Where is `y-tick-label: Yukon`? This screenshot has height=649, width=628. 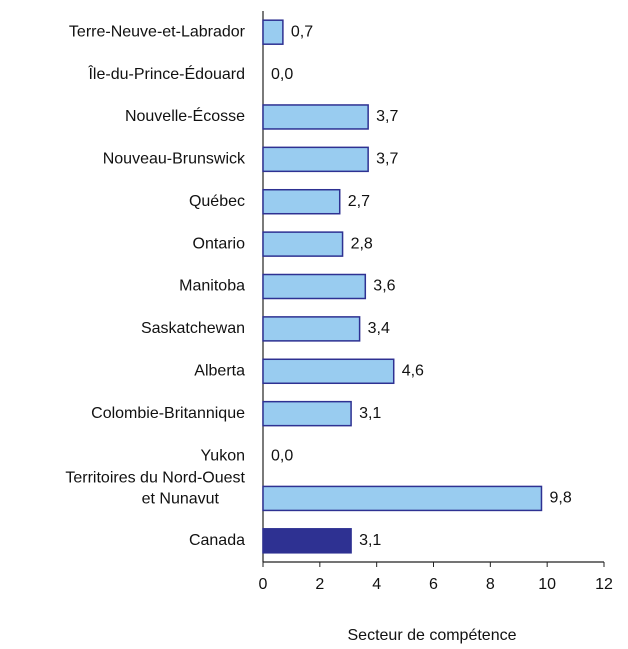
y-tick-label: Yukon is located at coordinates (223, 455).